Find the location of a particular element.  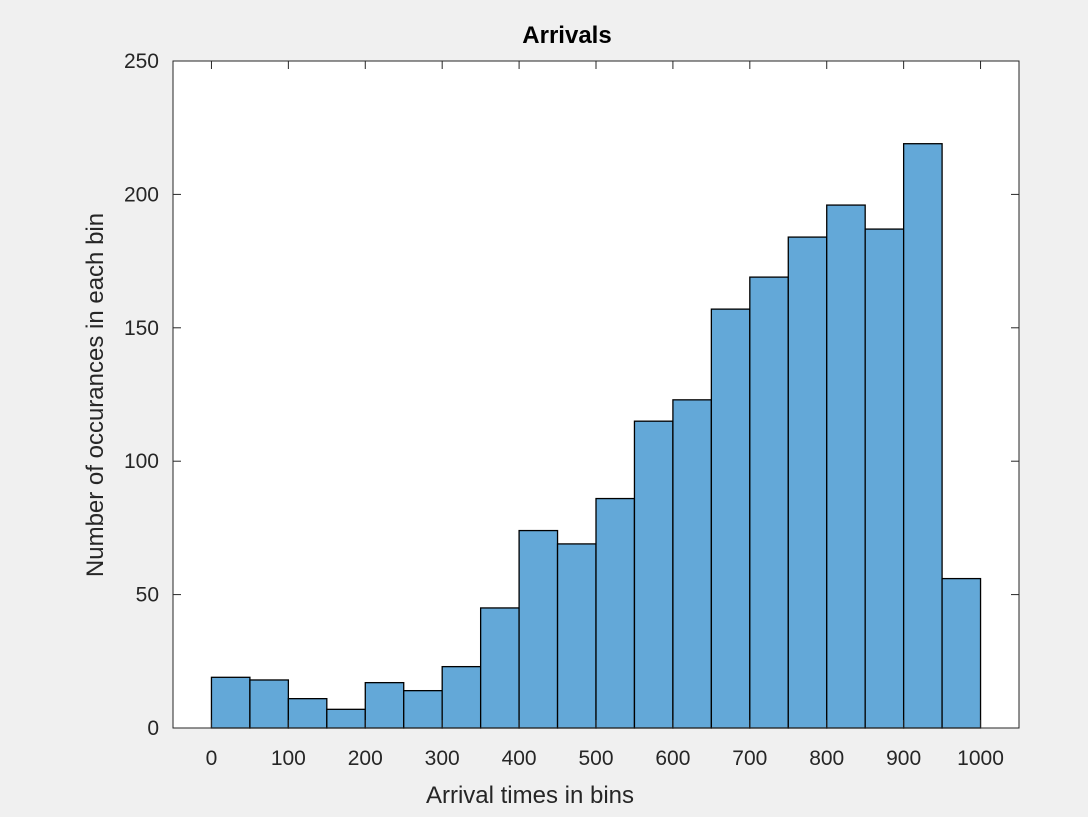

y-tick-label: 0 is located at coordinates (153, 728).